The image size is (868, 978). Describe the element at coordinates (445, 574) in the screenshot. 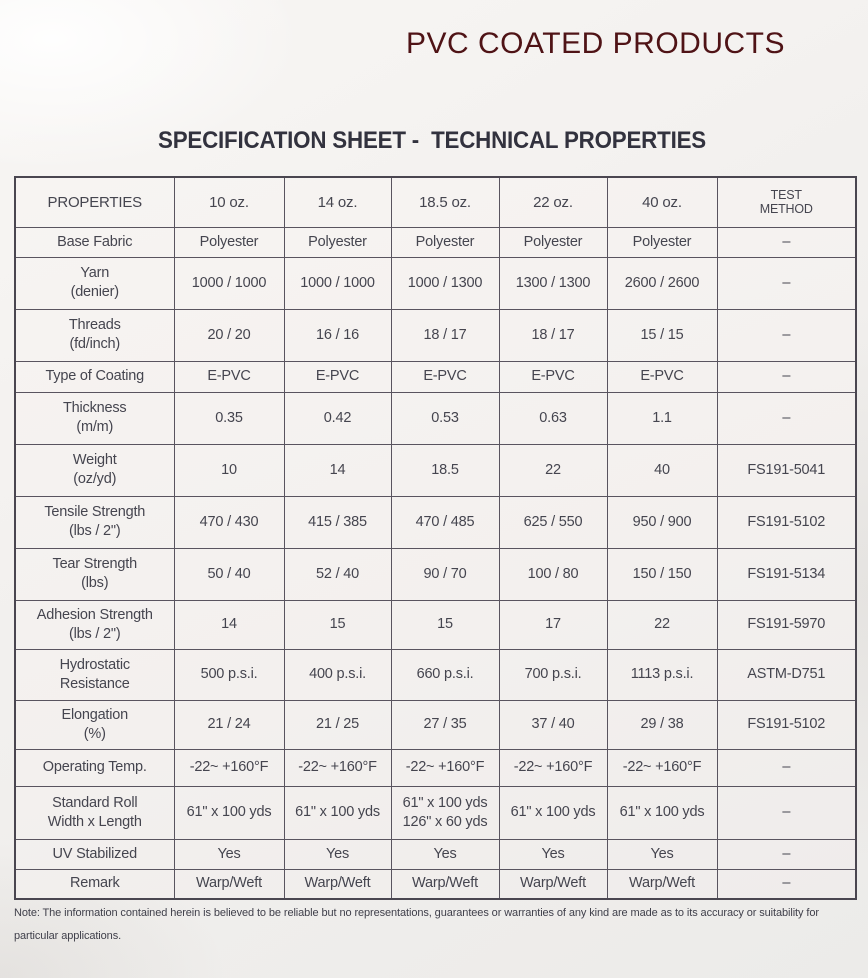

I see `cell-value: 90 / 70` at that location.